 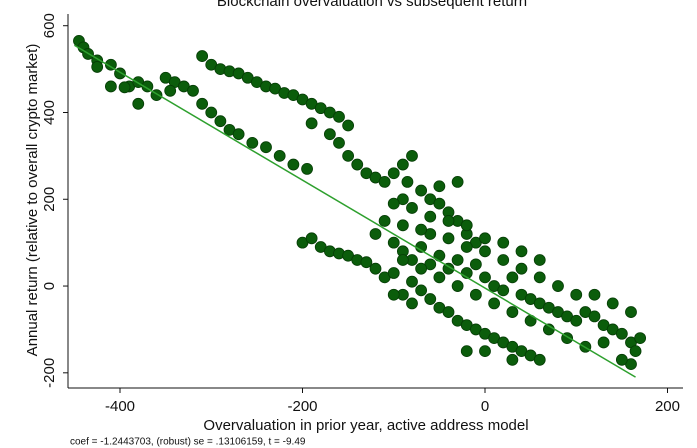 What do you see at coordinates (49, 112) in the screenshot?
I see `y-tick-label: 400` at bounding box center [49, 112].